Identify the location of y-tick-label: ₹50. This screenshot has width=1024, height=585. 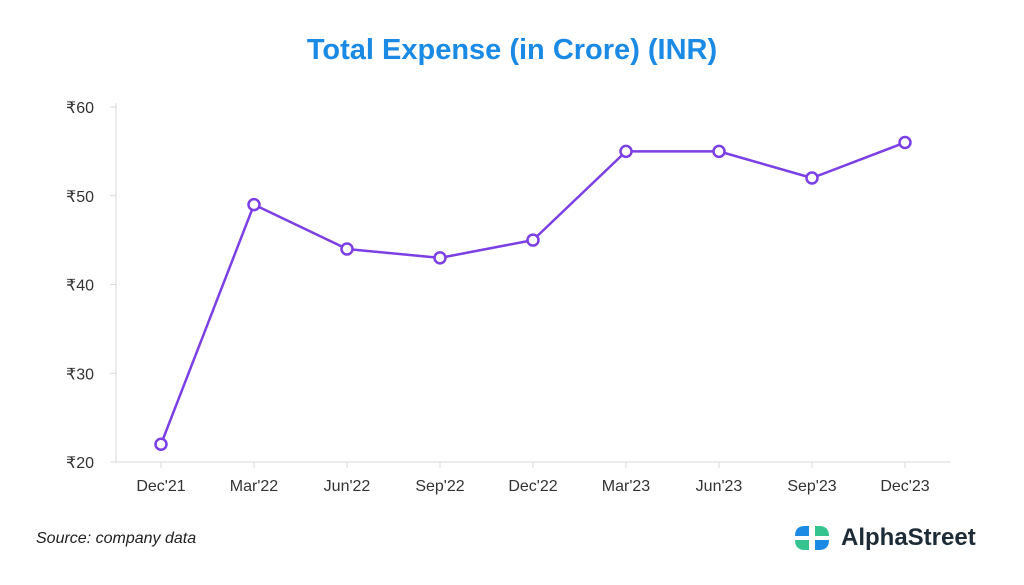
(80, 197).